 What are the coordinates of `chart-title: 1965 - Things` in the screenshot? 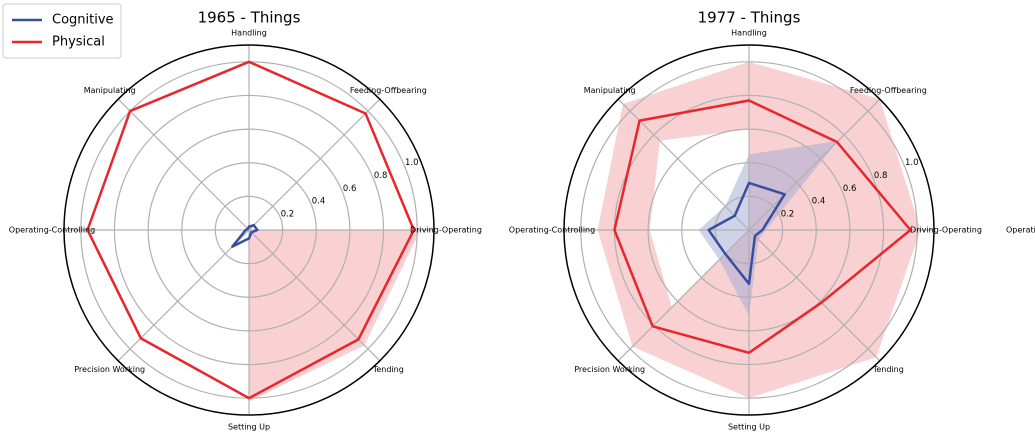 It's located at (249, 18).